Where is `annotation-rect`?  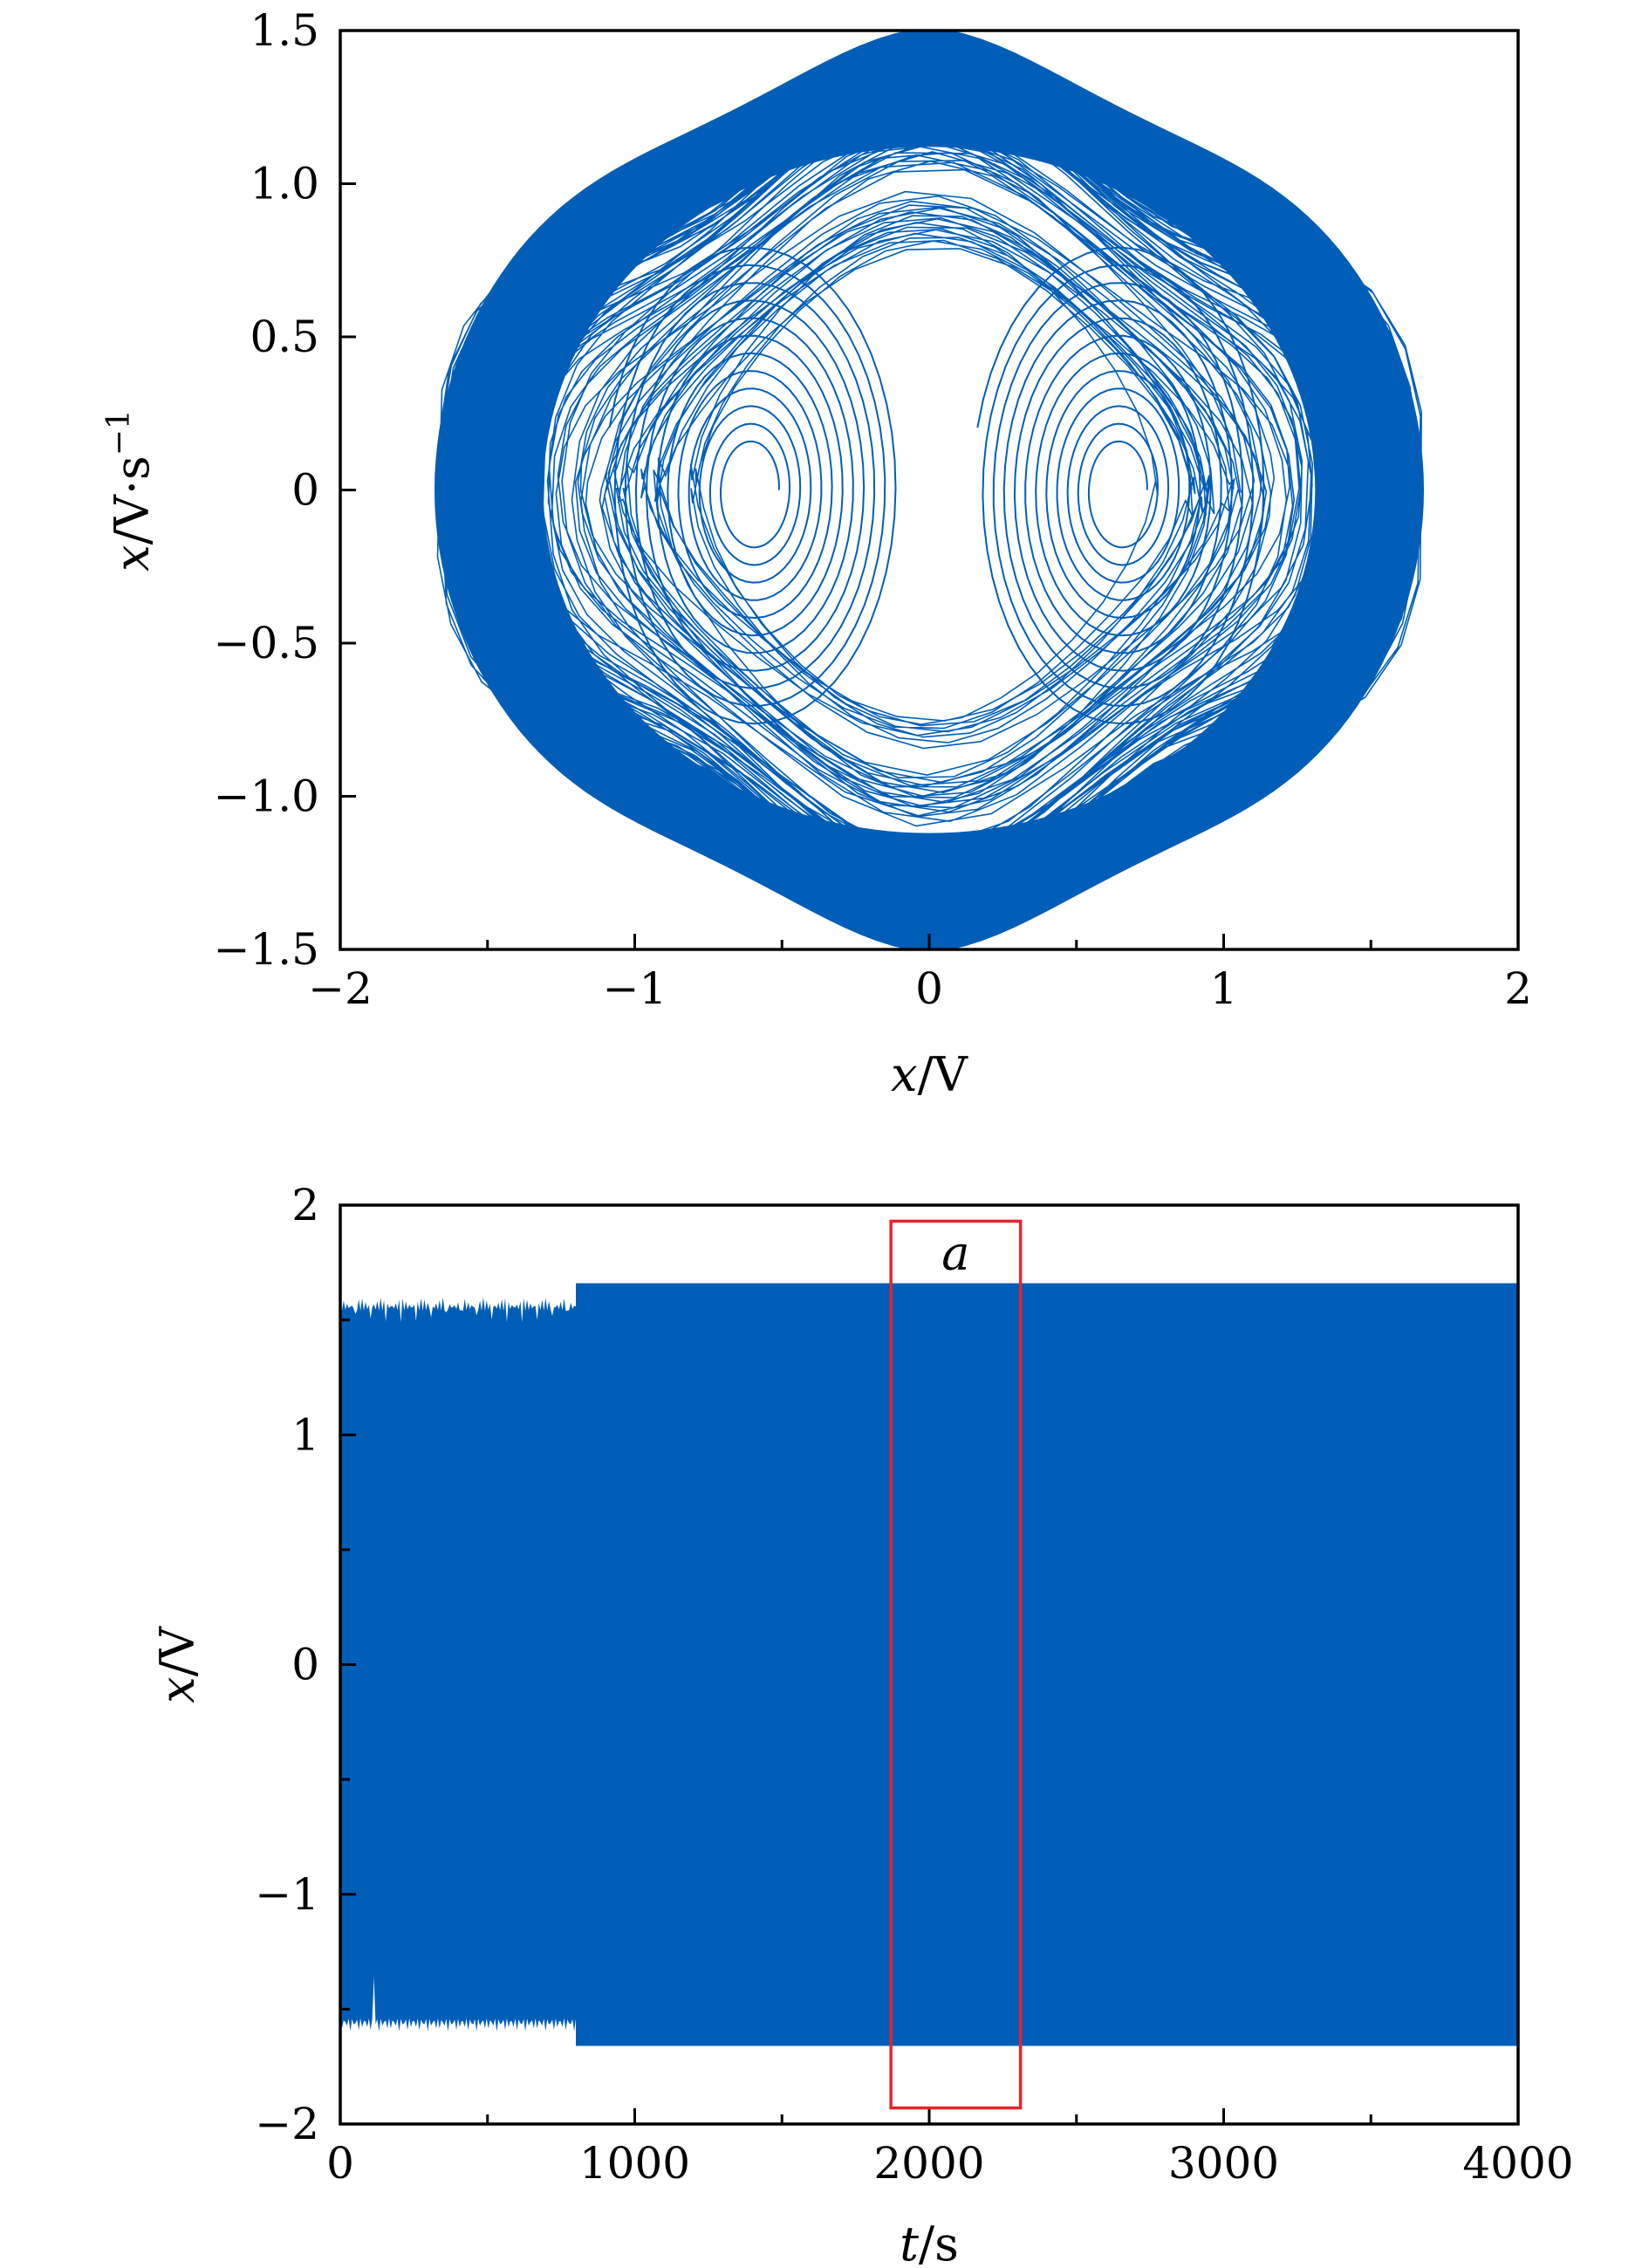
annotation-rect is located at coordinates (956, 1664).